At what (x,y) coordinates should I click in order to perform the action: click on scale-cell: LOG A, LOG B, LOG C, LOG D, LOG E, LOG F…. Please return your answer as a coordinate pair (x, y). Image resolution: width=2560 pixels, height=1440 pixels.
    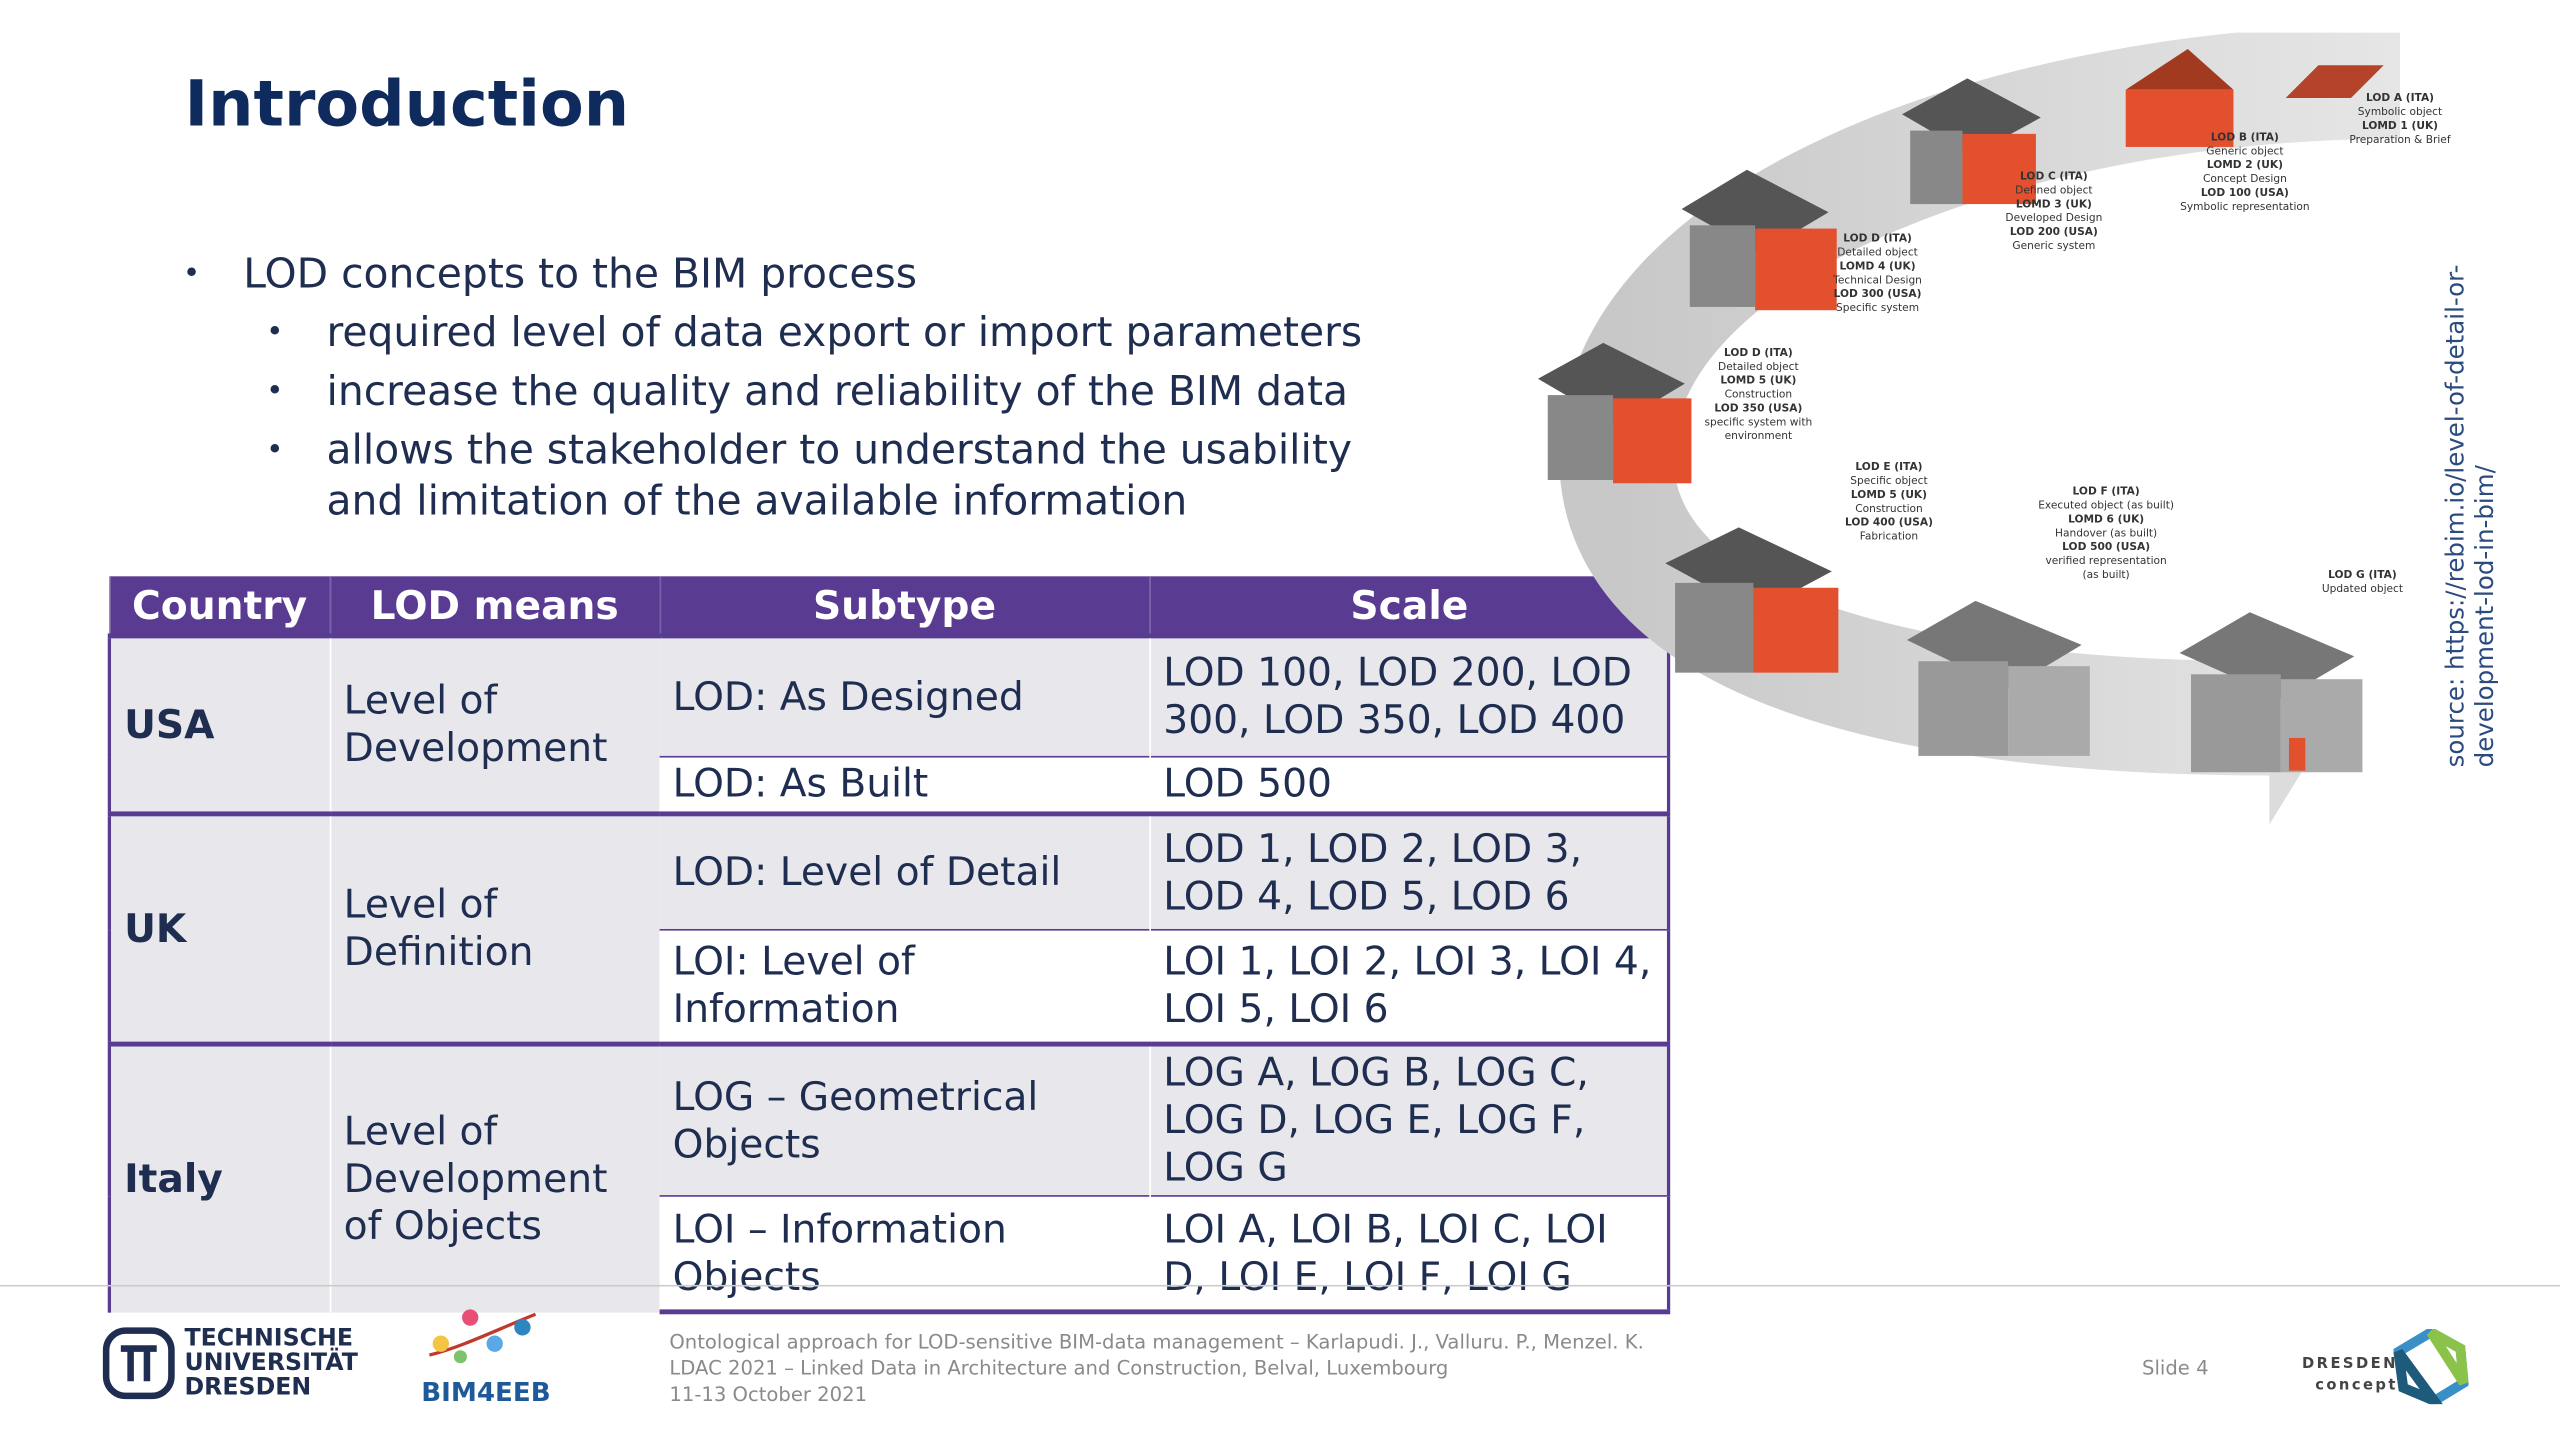
    Looking at the image, I should click on (1409, 1118).